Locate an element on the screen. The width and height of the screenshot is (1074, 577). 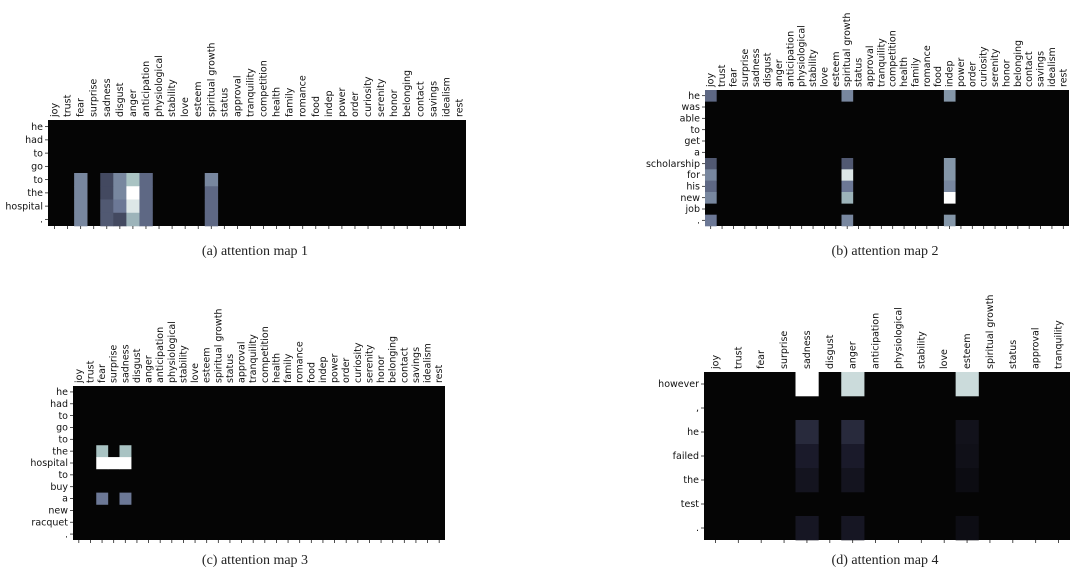
row-label: the is located at coordinates (35, 193).